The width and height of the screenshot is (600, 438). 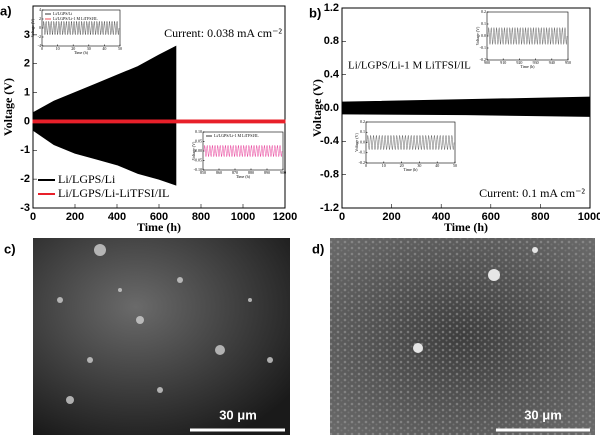 I want to click on y-tick-label: 0, so click(x=40, y=27).